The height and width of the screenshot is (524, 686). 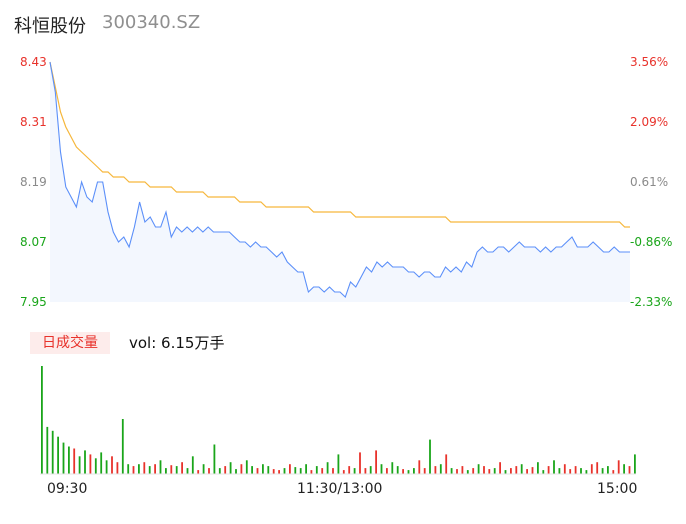 I want to click on price-tick: 7.95, so click(x=33, y=302).